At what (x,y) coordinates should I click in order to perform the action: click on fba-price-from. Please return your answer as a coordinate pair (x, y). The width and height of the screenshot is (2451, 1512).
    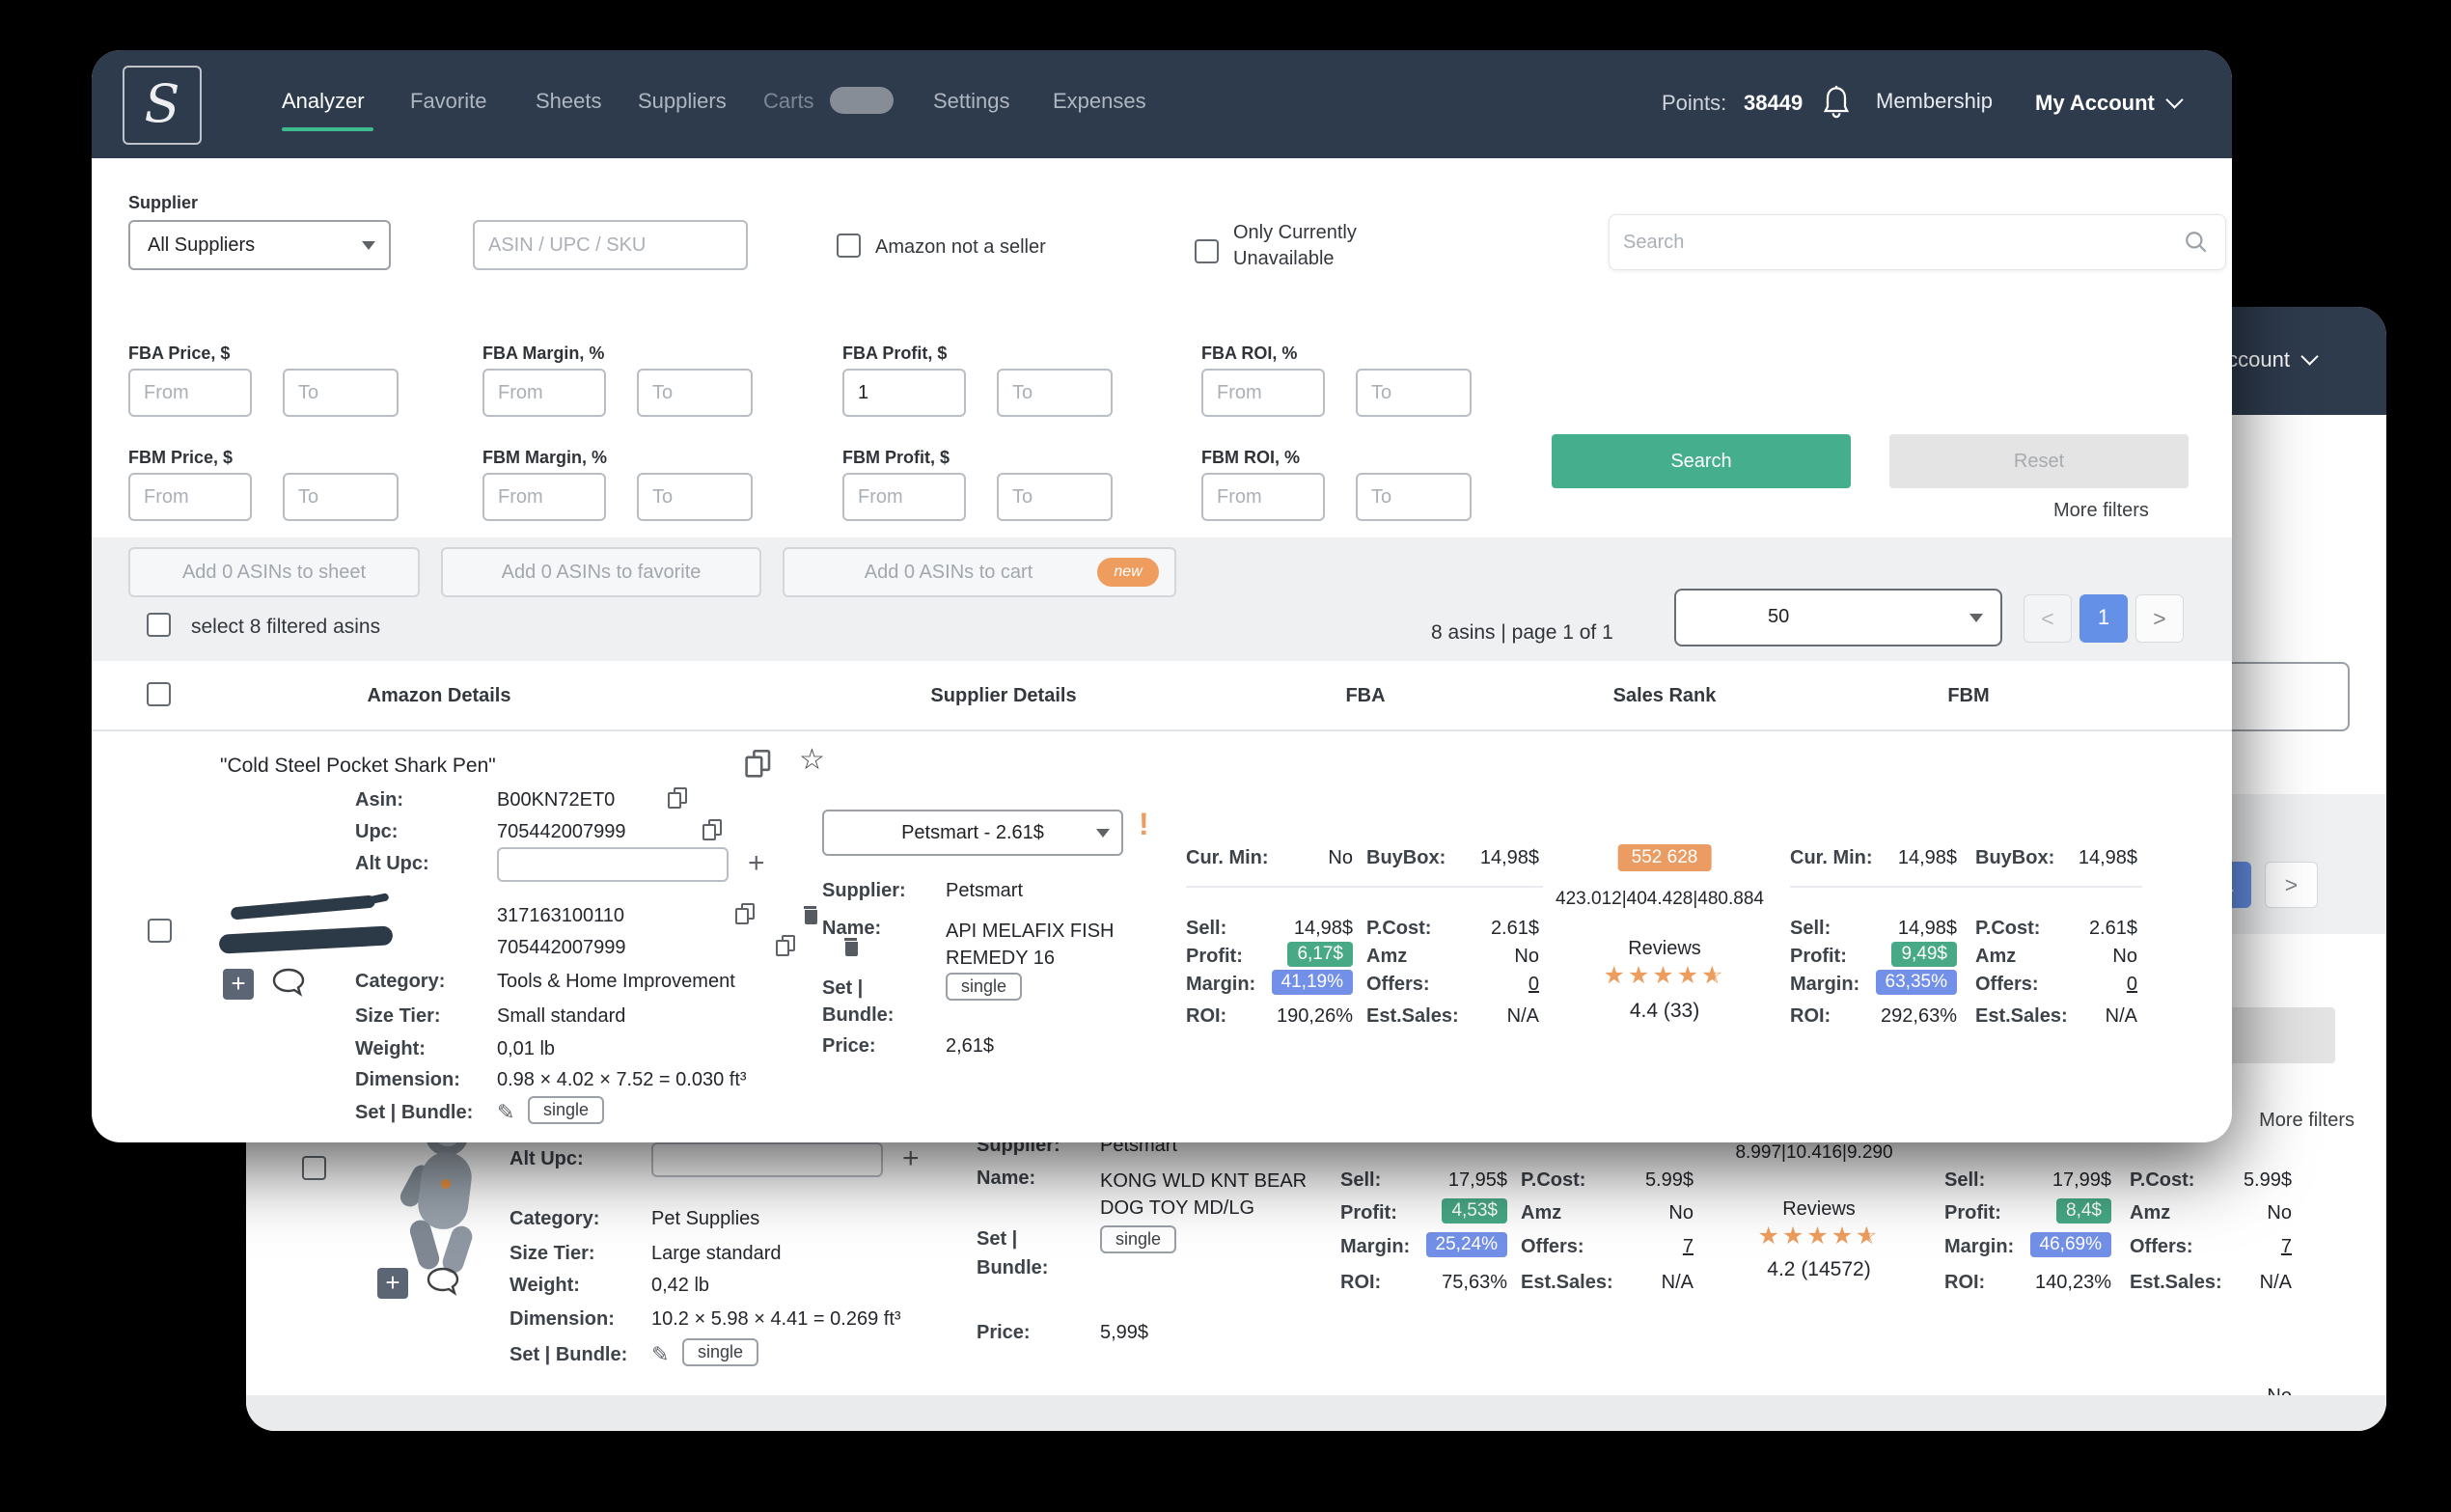
    Looking at the image, I should click on (190, 393).